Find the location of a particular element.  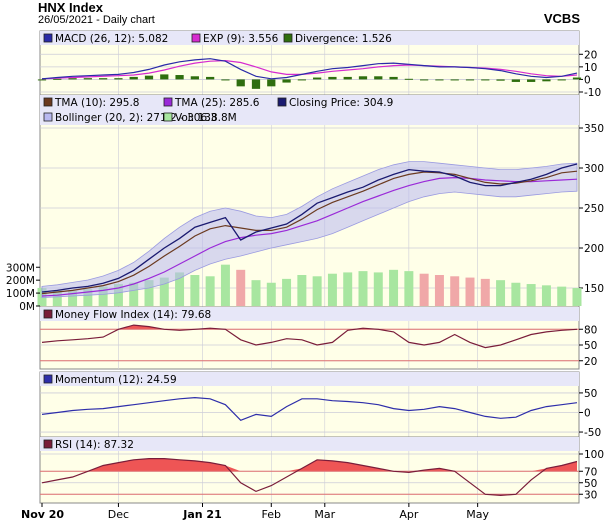

macd-ytick-label: -10 is located at coordinates (592, 93).